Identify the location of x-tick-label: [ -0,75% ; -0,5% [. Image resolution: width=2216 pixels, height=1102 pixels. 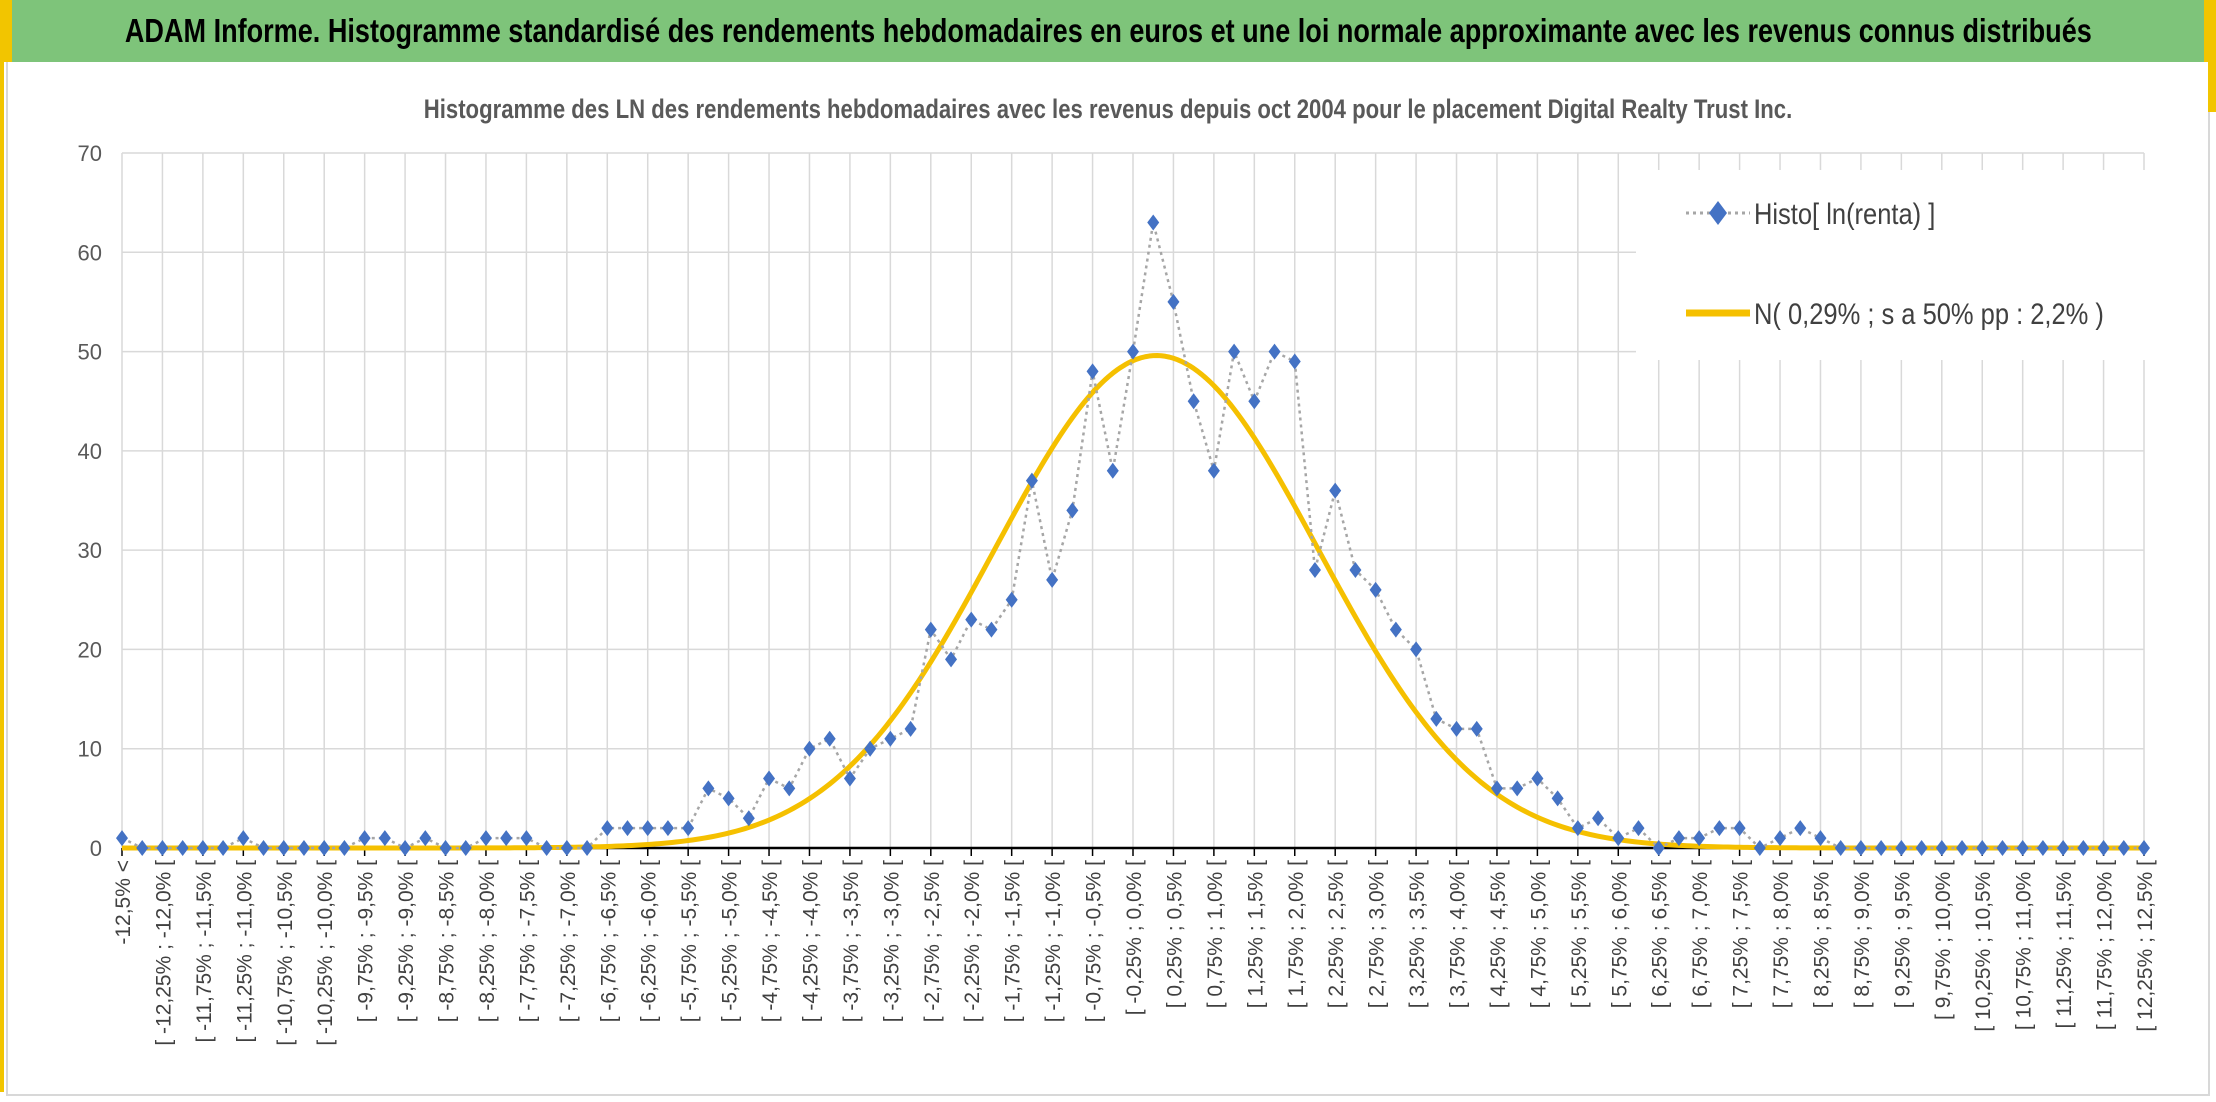
(1094, 941).